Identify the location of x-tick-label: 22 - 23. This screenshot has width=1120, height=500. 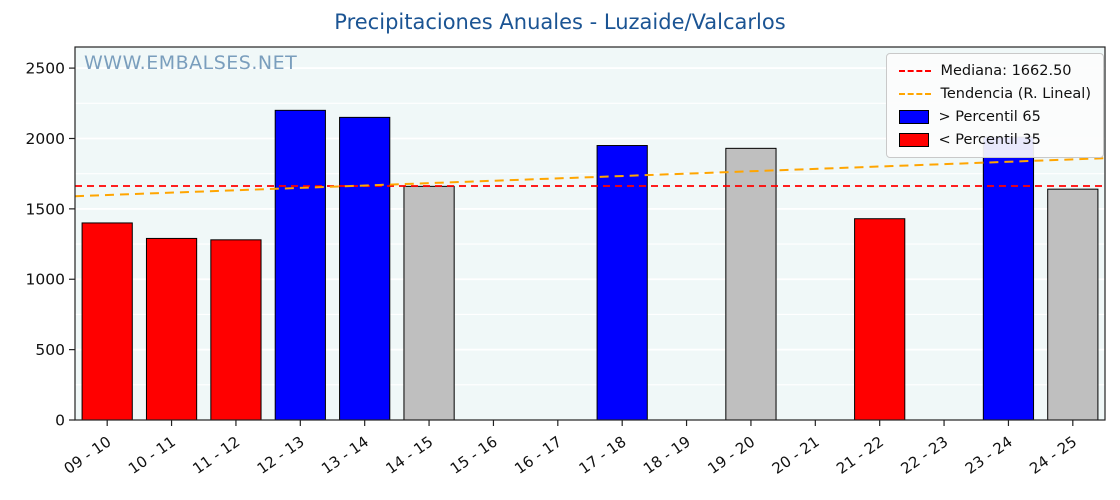
(925, 455).